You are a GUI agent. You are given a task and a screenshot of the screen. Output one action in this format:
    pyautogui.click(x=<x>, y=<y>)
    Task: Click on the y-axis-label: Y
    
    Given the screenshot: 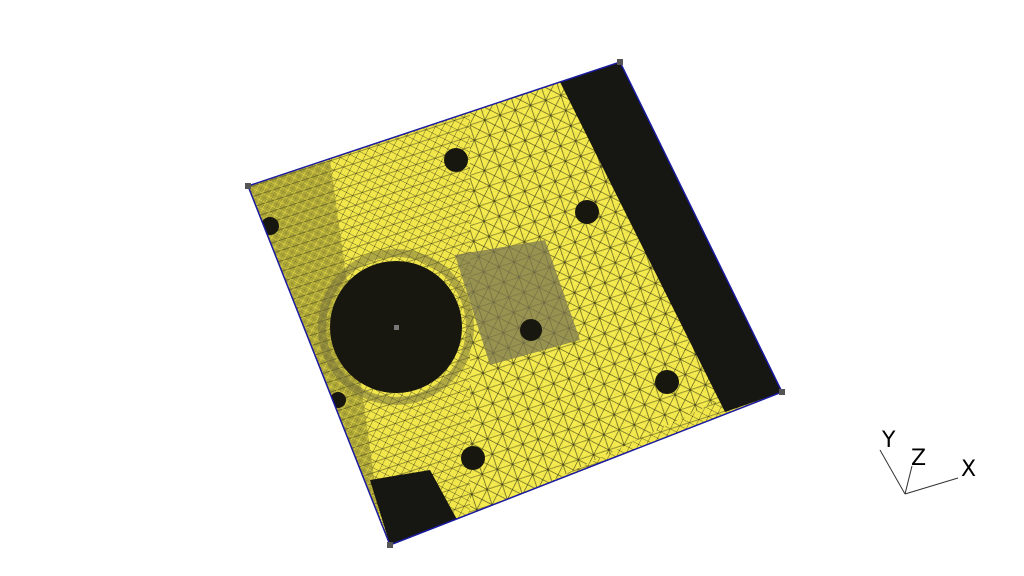 What is the action you would take?
    pyautogui.click(x=888, y=440)
    